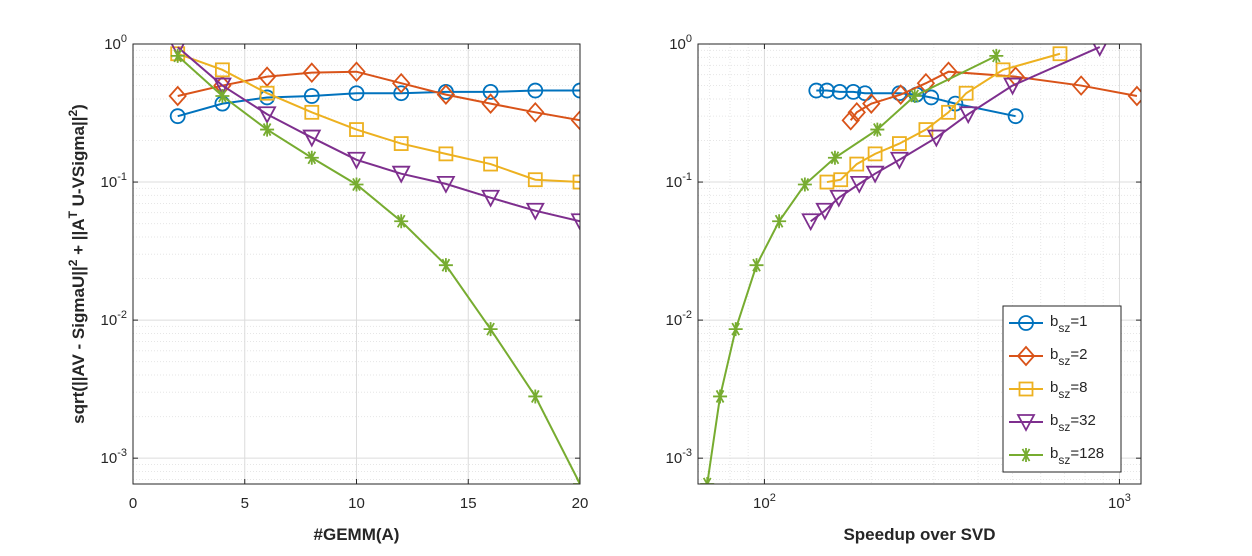 The width and height of the screenshot is (1252, 556). What do you see at coordinates (919, 534) in the screenshot?
I see `x-axis-label: Speedup over SVD` at bounding box center [919, 534].